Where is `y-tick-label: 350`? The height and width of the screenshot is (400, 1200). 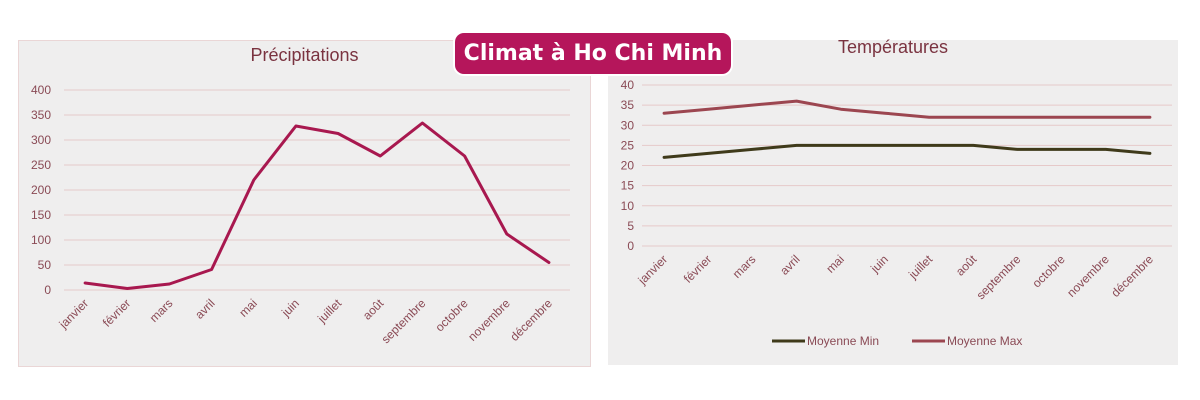
y-tick-label: 350 is located at coordinates (41, 115).